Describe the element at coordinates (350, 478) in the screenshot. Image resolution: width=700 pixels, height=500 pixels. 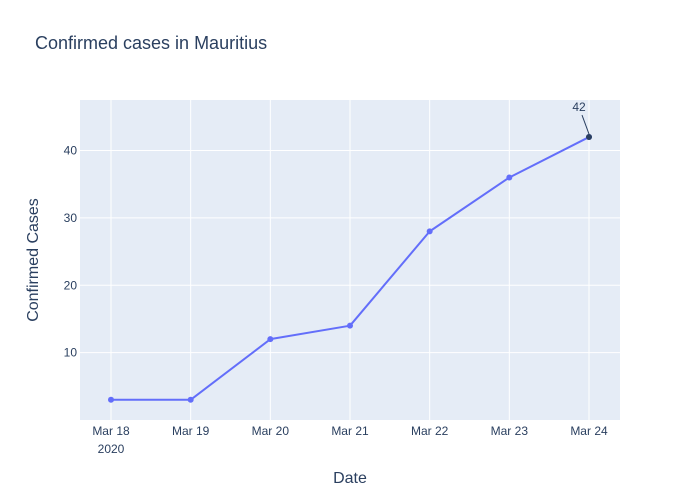
I see `x-axis-title: Date` at that location.